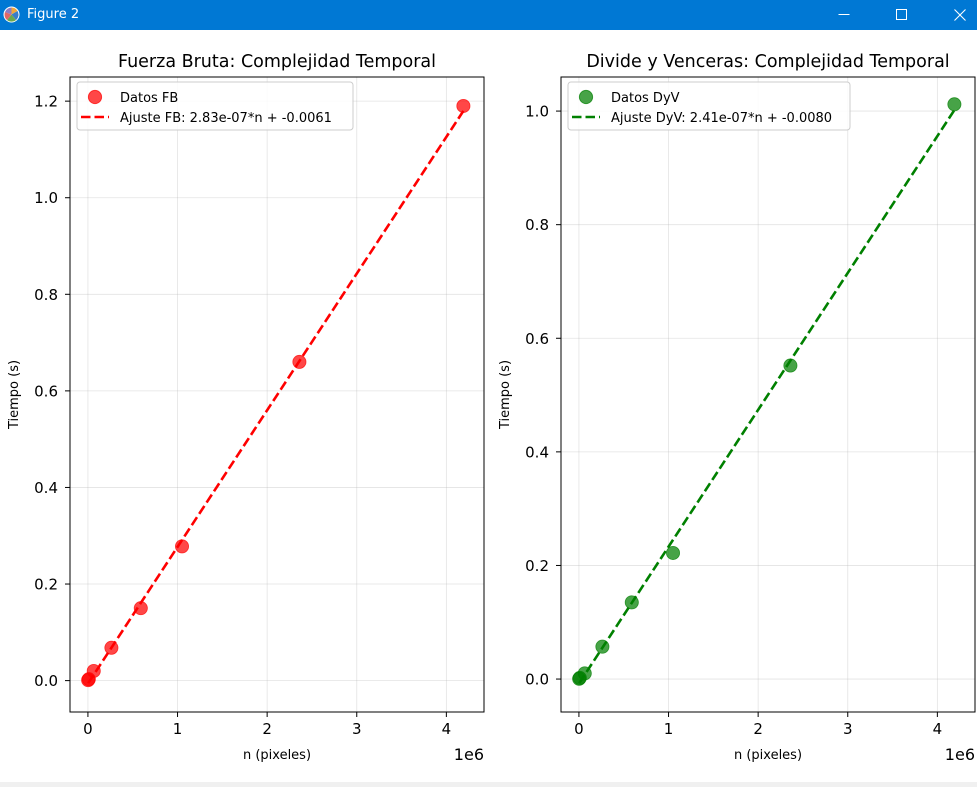 This screenshot has height=787, width=977. I want to click on window-bottom-edge, so click(488, 784).